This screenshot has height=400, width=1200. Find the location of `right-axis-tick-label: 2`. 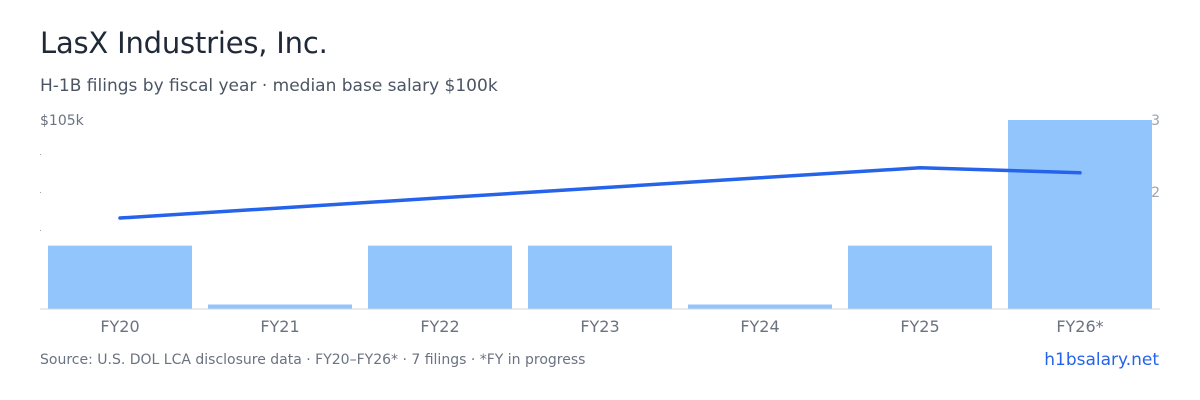

right-axis-tick-label: 2 is located at coordinates (1155, 193).